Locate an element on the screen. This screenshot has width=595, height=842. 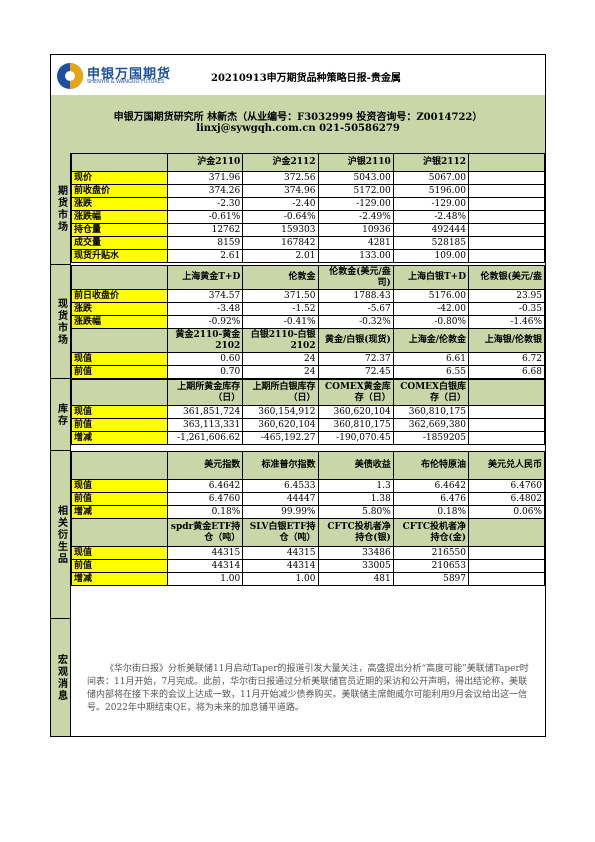
inventory-header: 上期所白银库存（日） is located at coordinates (280, 392).